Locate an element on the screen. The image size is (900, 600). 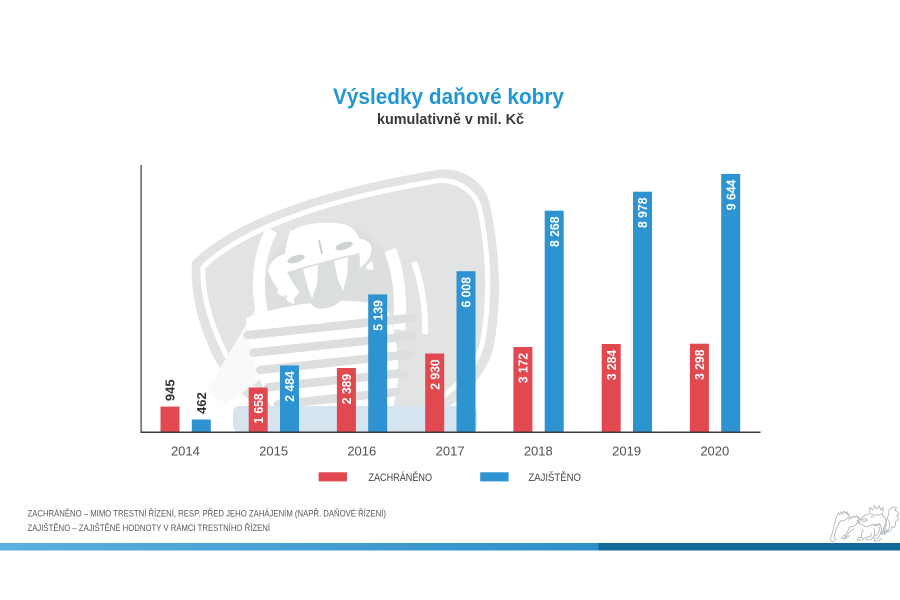
svg-text: 2018 is located at coordinates (538, 451).